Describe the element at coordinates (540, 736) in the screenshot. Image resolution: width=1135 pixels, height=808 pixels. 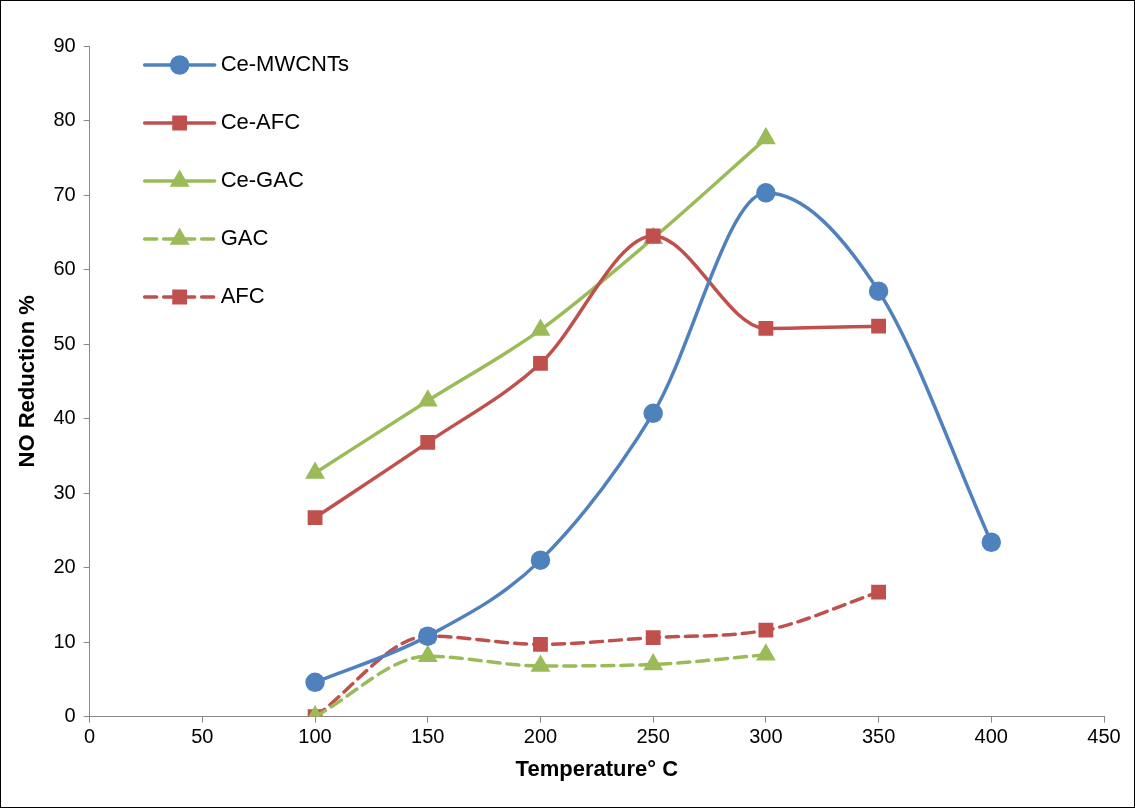
I see `x-tick-label: 200` at that location.